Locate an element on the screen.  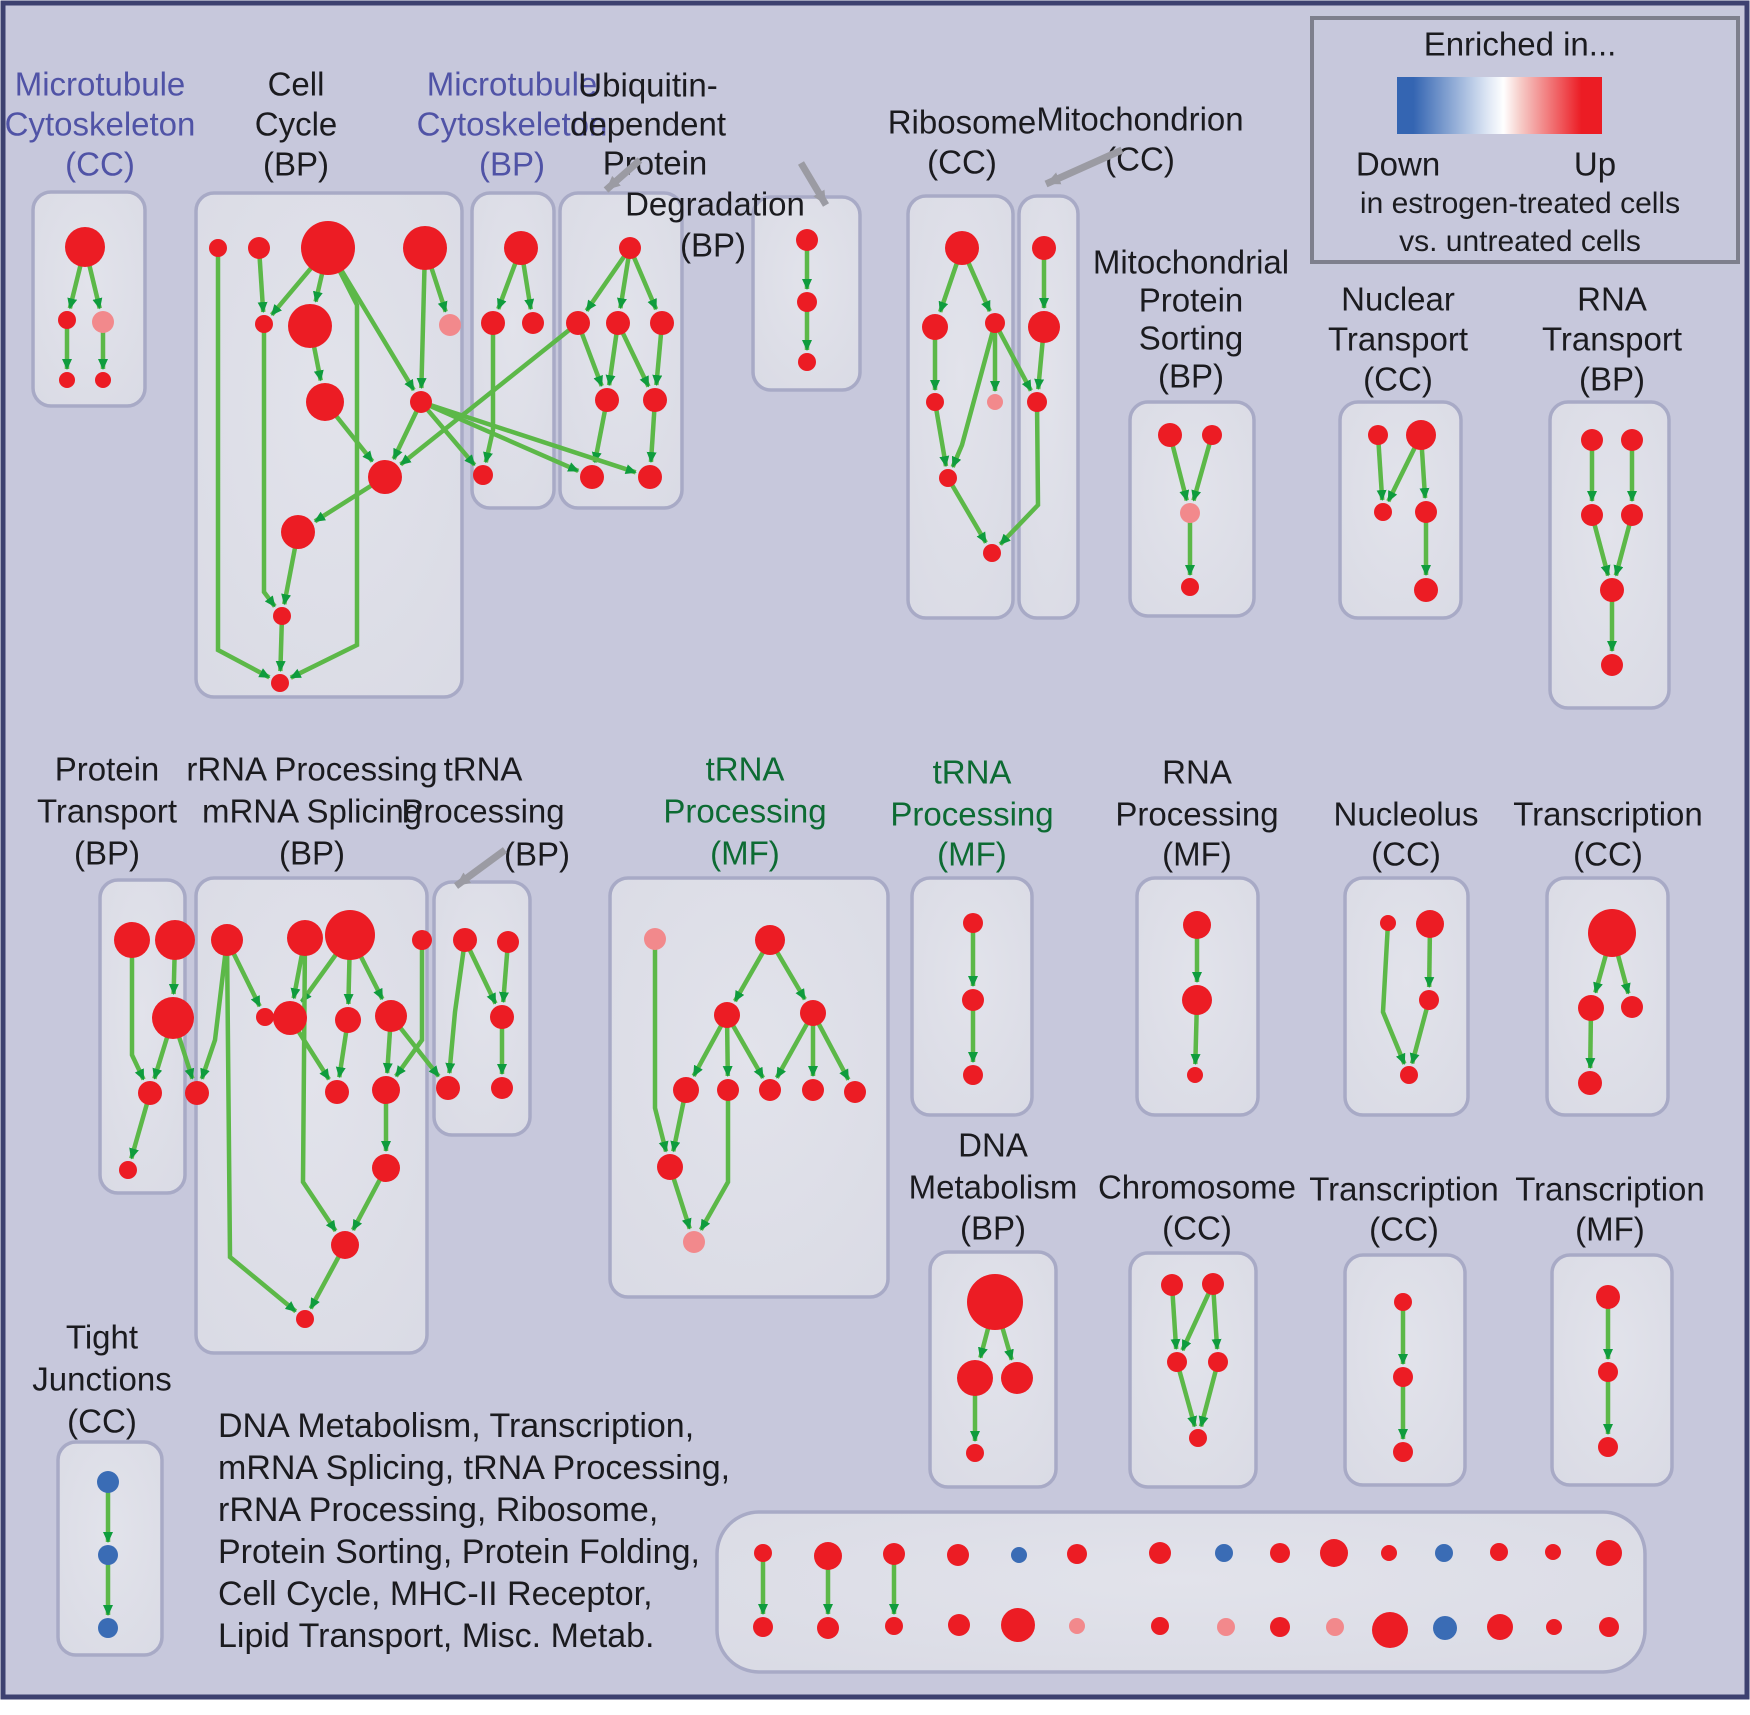
cluster-label-trna_mf1: tRNA is located at coordinates (745, 769).